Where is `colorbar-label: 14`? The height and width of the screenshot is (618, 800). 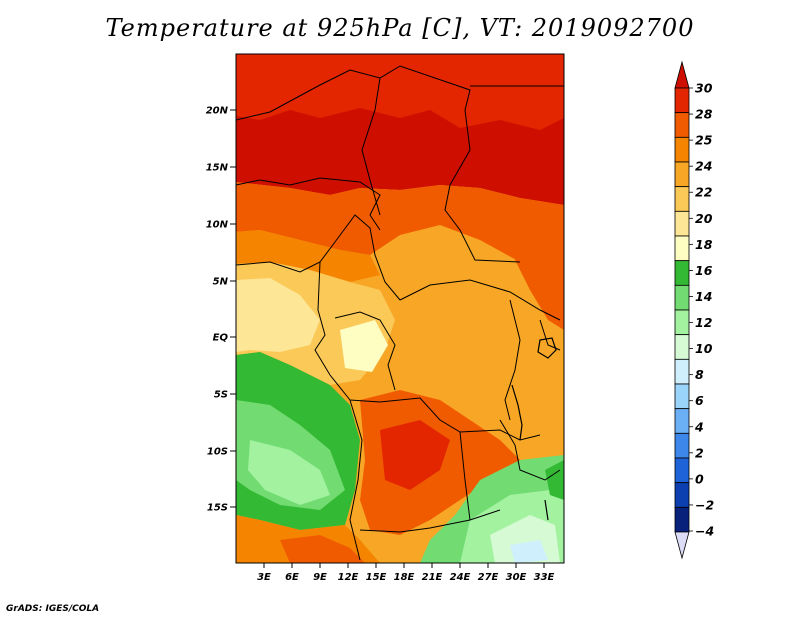 colorbar-label: 14 is located at coordinates (703, 296).